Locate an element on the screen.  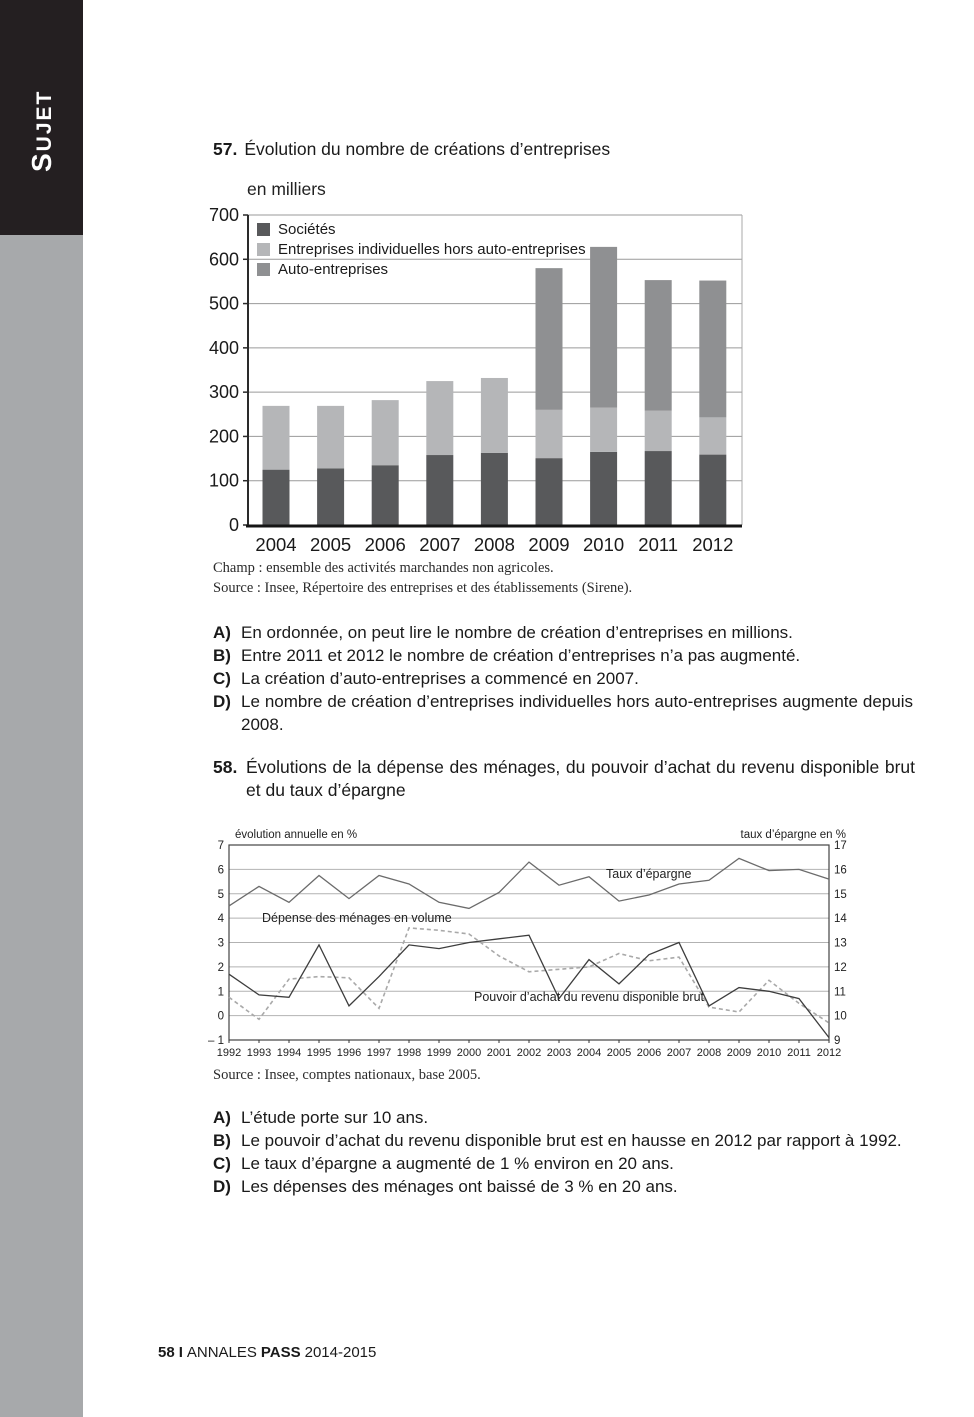
footer-brand: PASS is located at coordinates (280, 1352).